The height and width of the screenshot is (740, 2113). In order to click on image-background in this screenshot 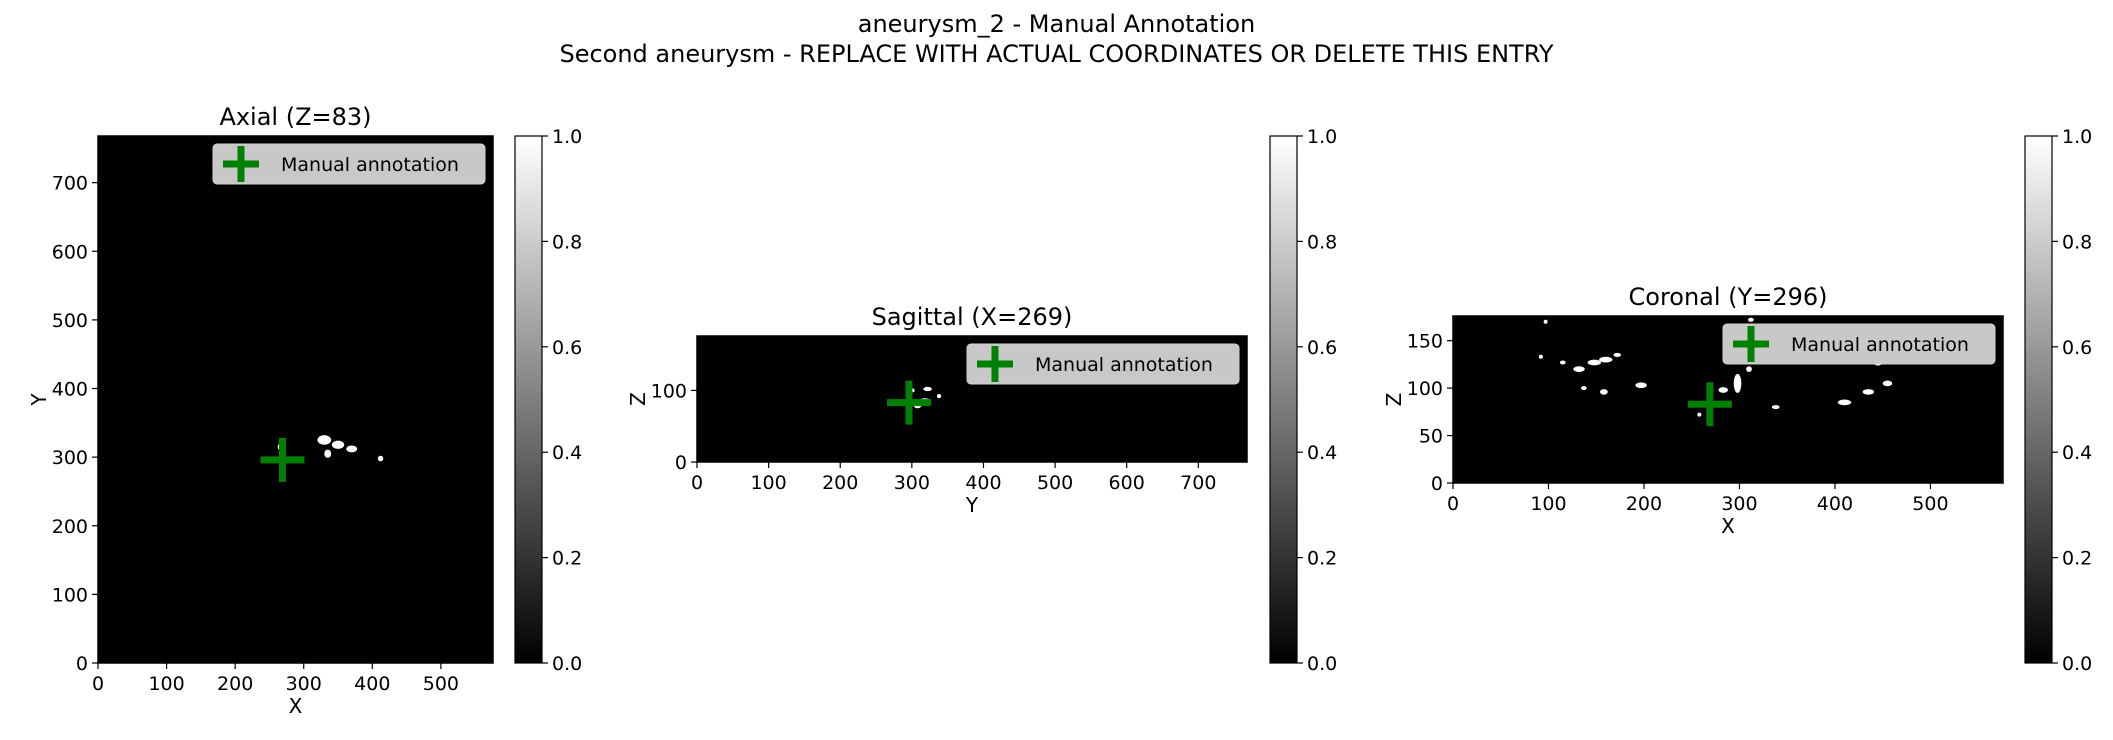, I will do `click(295, 399)`.